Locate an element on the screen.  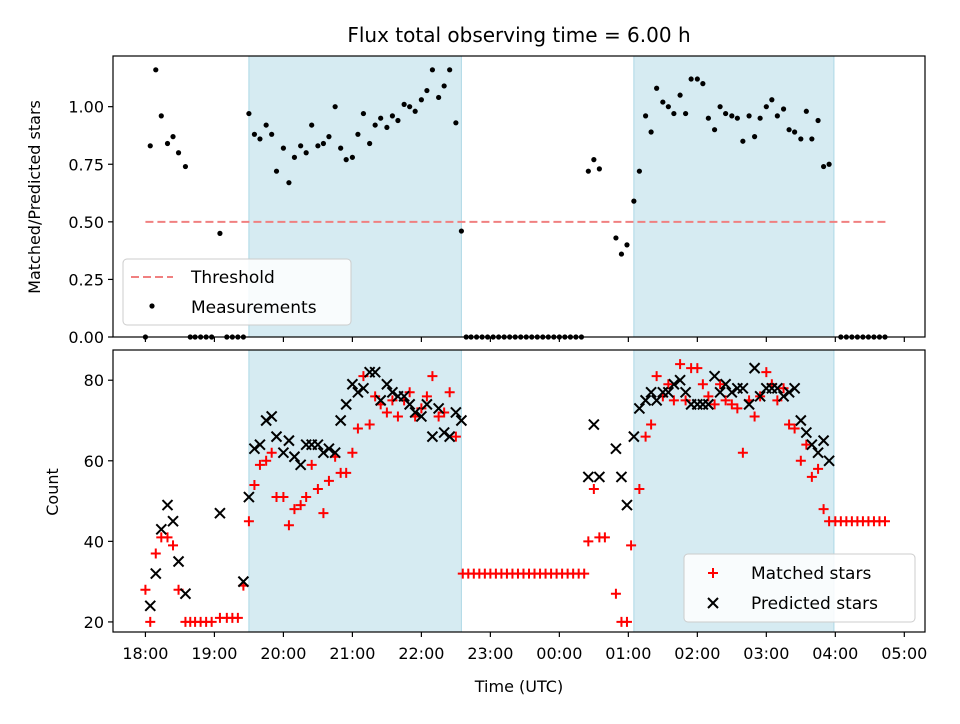
bottom-y-tick-label: 80 is located at coordinates (94, 380).